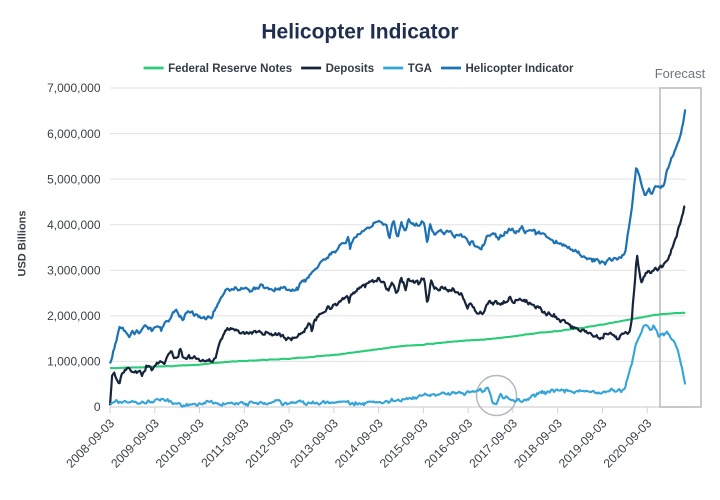  I want to click on svg-text: 1,000,000, so click(74, 362).